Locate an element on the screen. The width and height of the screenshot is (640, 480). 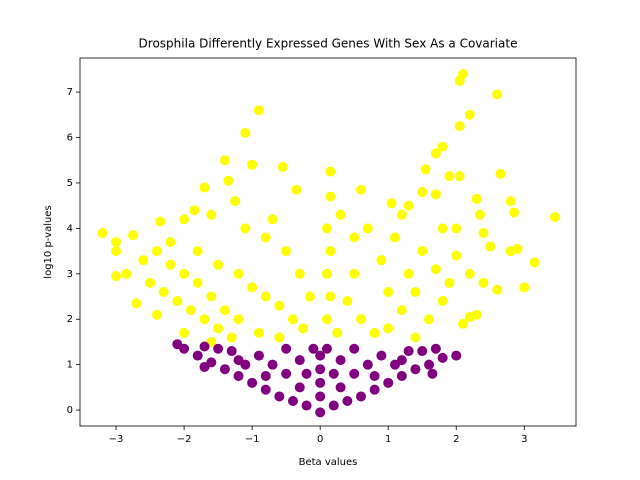
y-tick-label: 7 is located at coordinates (70, 92).